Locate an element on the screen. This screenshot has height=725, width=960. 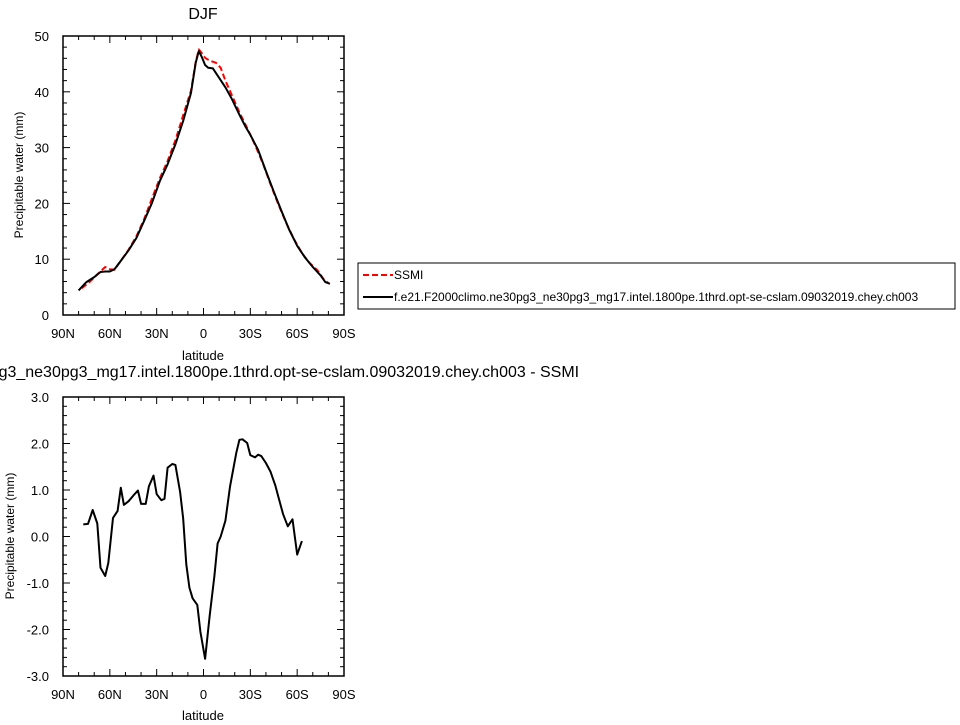
y-tick-label: -2.0 is located at coordinates (38, 630).